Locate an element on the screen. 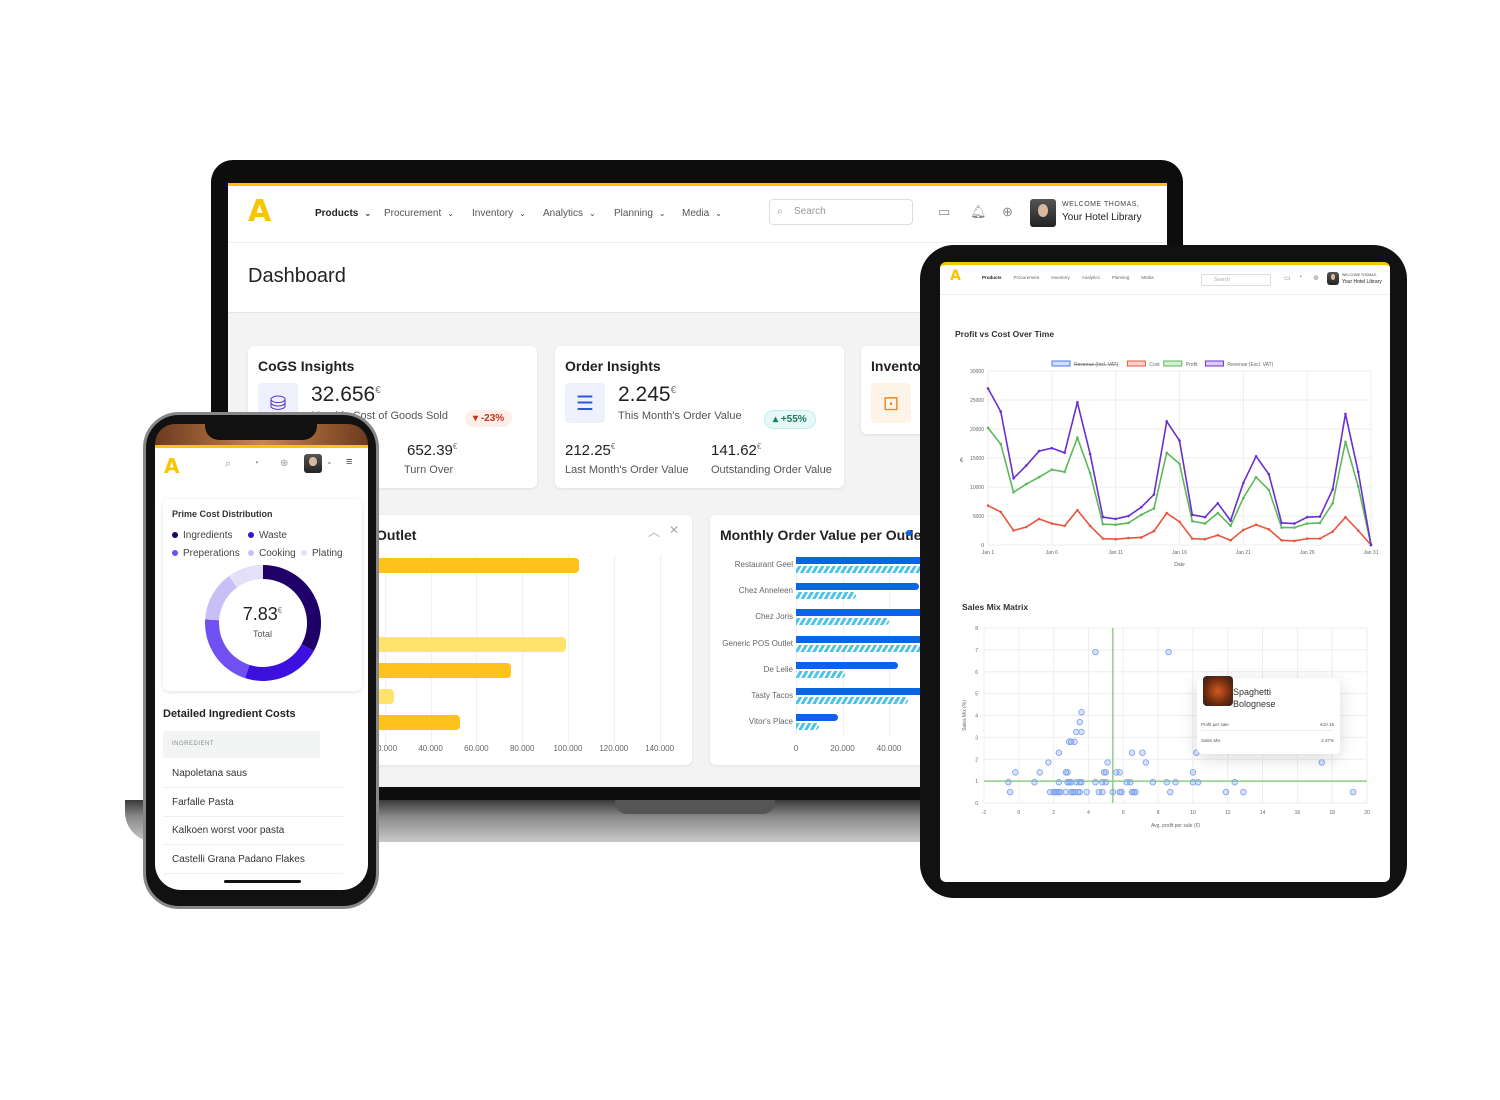 The image size is (1500, 1100). nav-label: Media is located at coordinates (696, 213).